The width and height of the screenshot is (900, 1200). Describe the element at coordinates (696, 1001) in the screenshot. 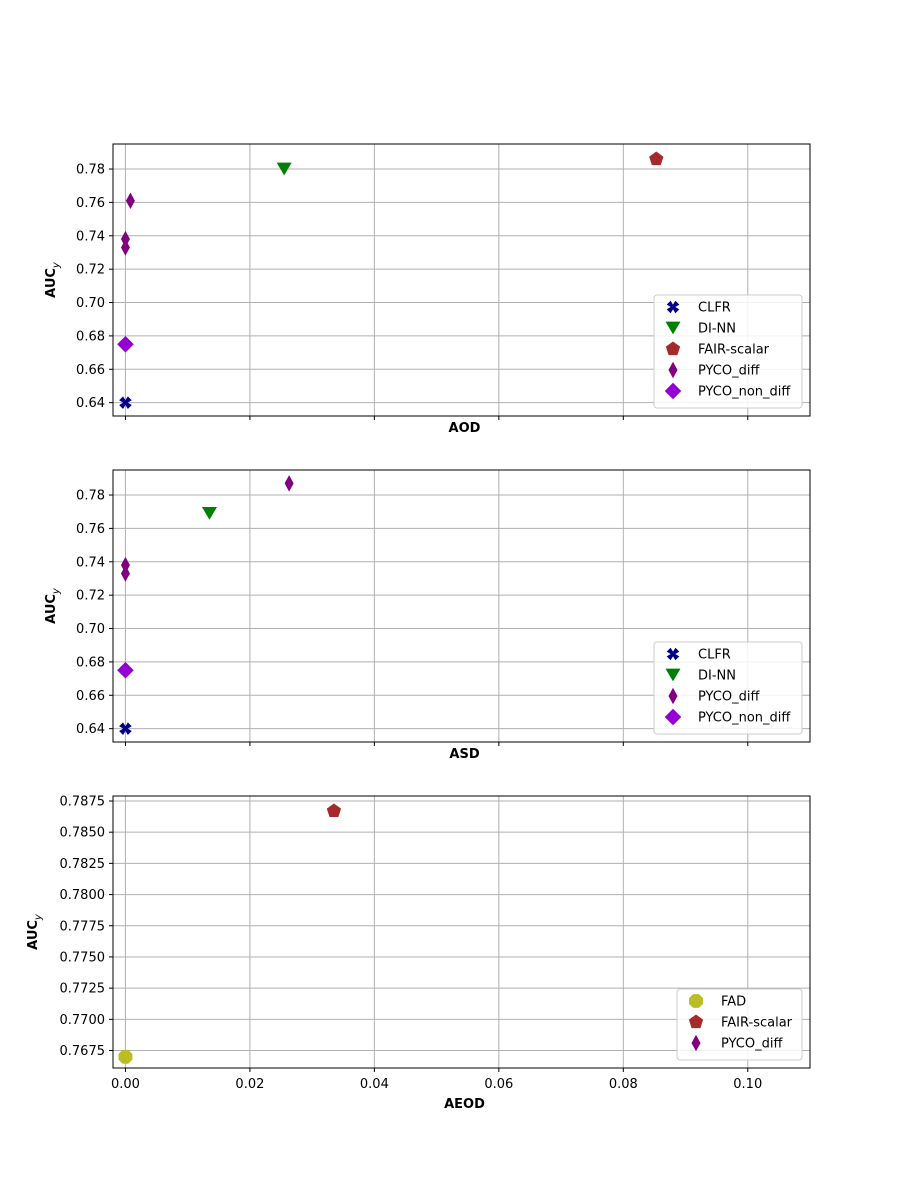

I see `legend-marker-fad` at that location.